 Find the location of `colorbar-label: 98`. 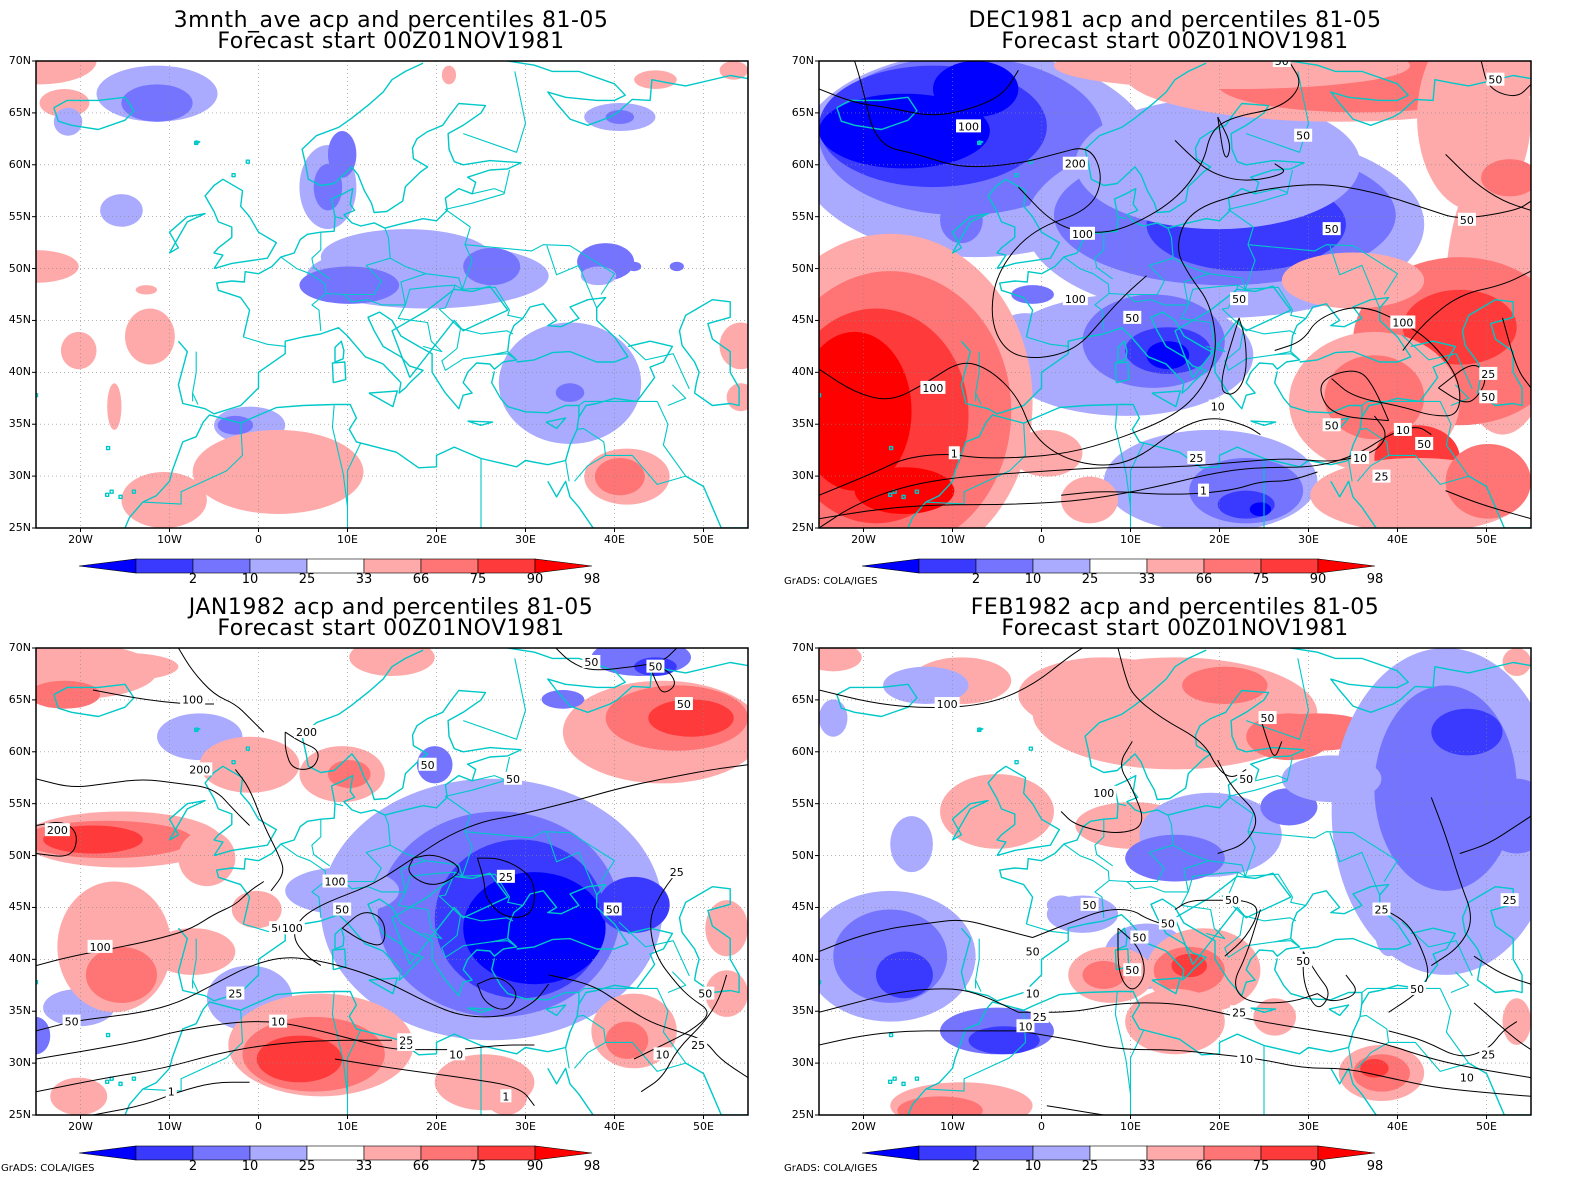

colorbar-label: 98 is located at coordinates (1375, 1166).